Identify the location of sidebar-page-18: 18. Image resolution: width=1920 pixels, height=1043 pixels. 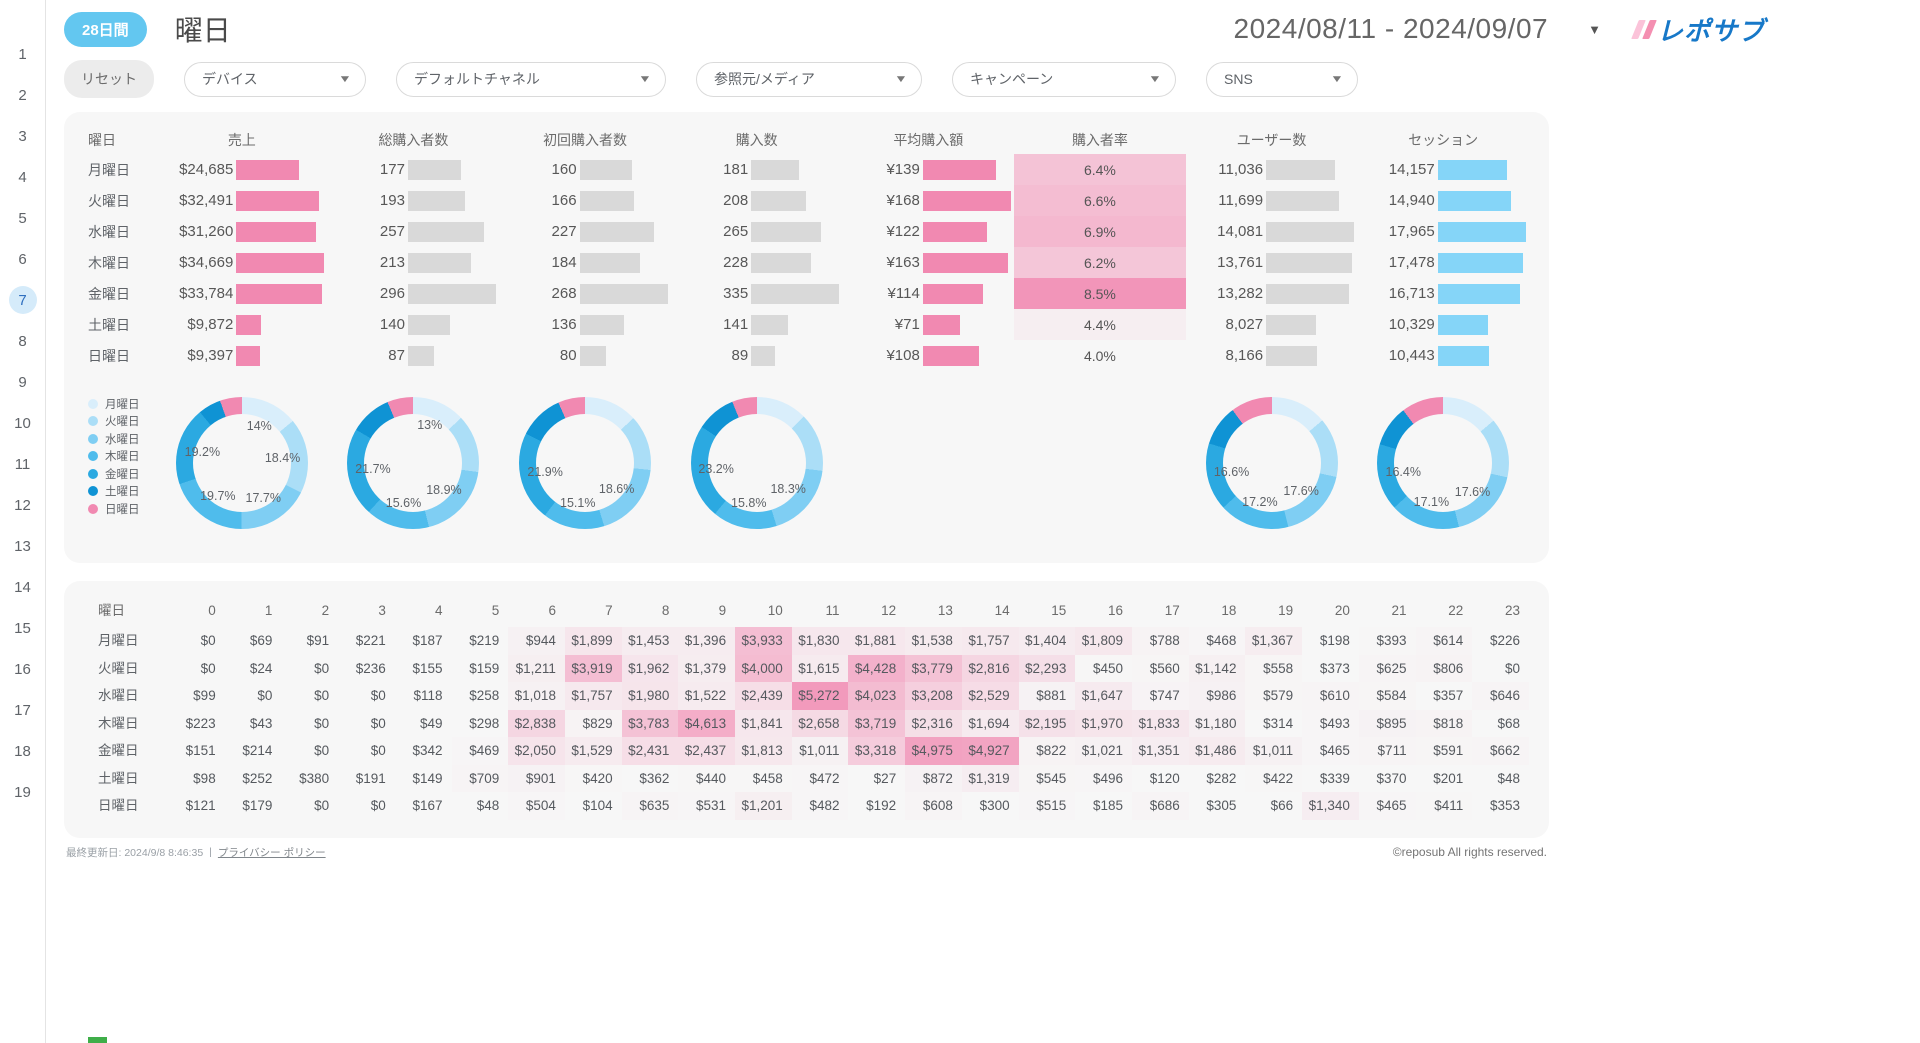
(22, 751).